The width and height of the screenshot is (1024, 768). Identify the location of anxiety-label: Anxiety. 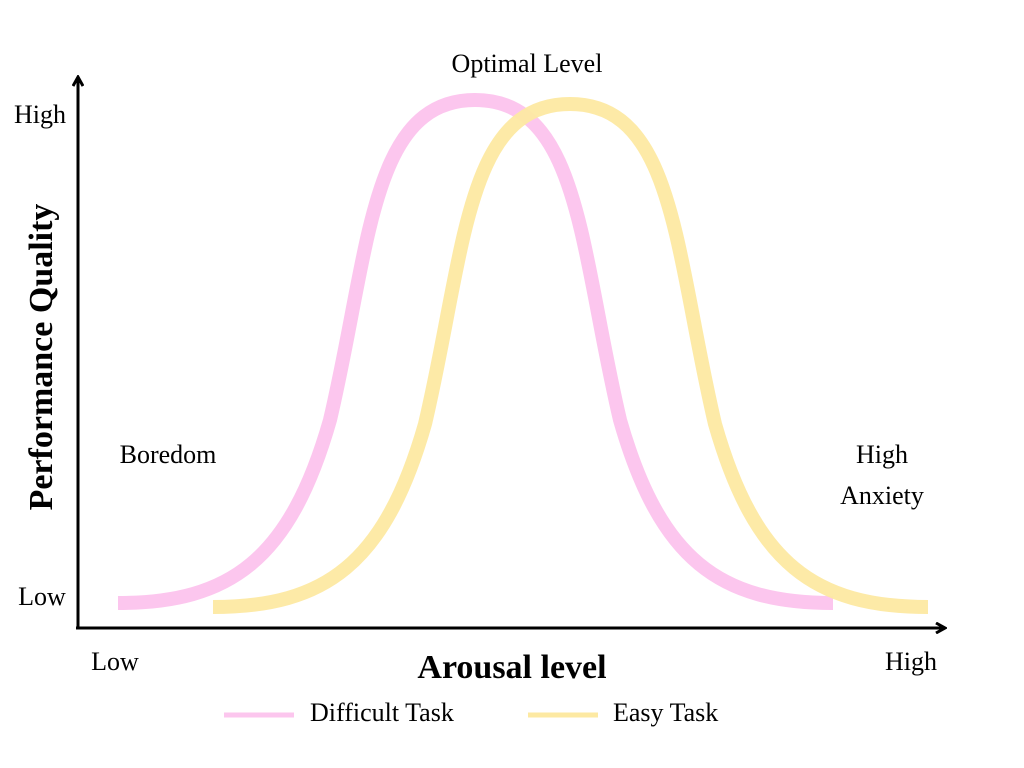
(882, 495).